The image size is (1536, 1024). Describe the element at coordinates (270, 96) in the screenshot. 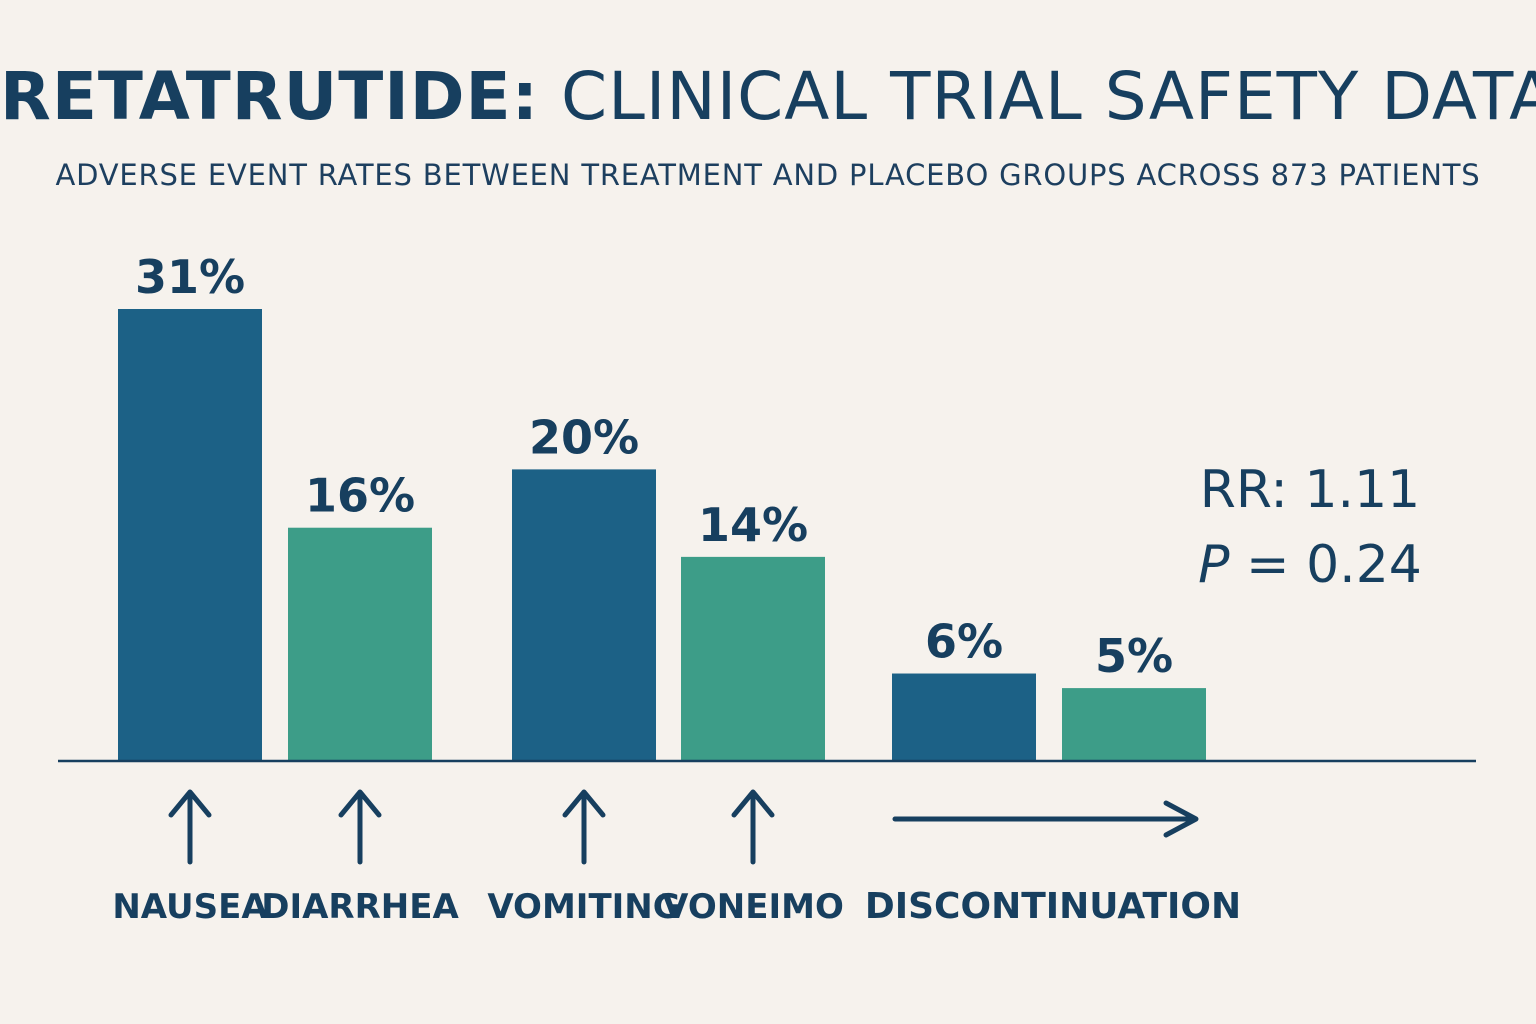

I see `chart-title-strong: RETATRUTIDE:` at that location.